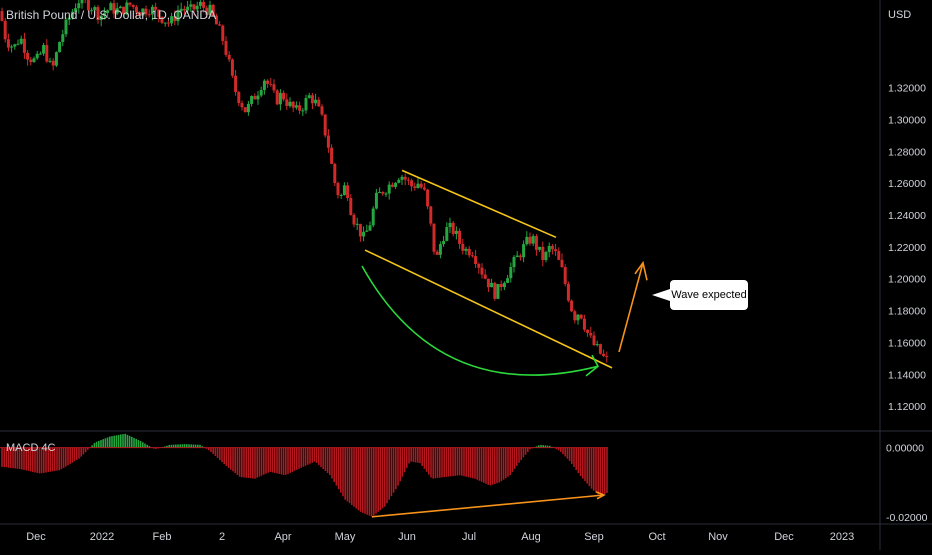 This screenshot has width=932, height=555. What do you see at coordinates (222, 537) in the screenshot?
I see `x-tick-label: 2` at bounding box center [222, 537].